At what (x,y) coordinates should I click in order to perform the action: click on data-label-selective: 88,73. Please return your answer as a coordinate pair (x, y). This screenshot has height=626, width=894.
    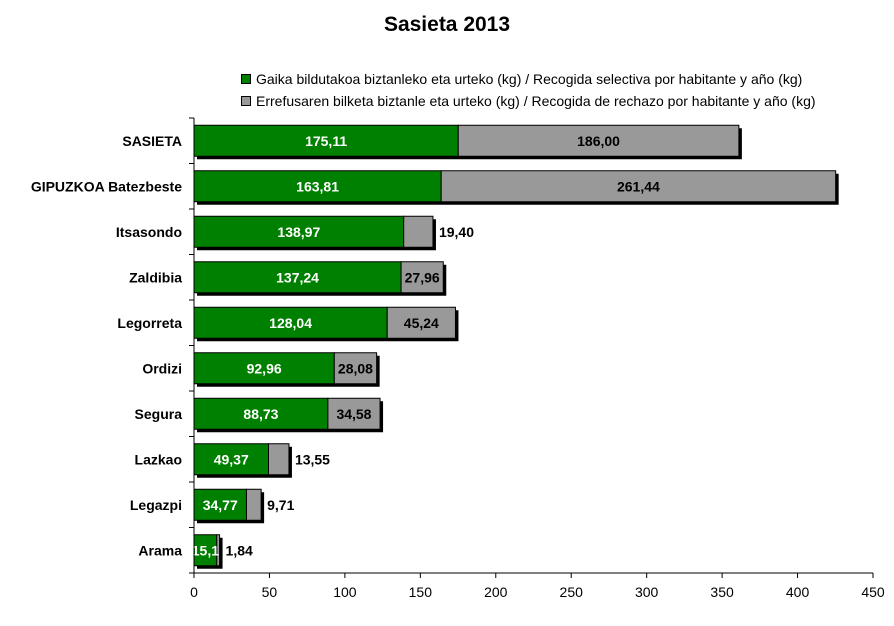
    Looking at the image, I should click on (260, 414).